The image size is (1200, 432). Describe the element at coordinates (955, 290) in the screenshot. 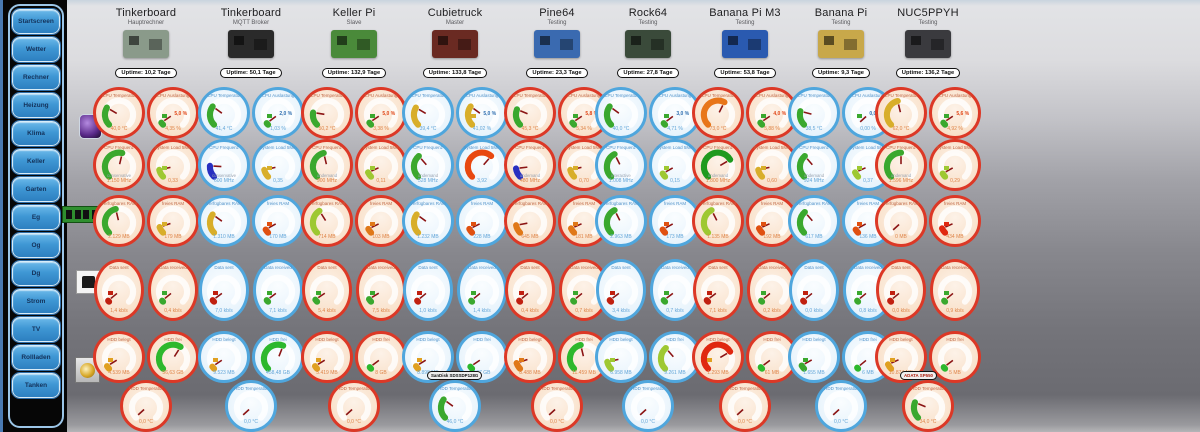

I see `data-received-gauge: Data received 0,9 kb/s` at that location.